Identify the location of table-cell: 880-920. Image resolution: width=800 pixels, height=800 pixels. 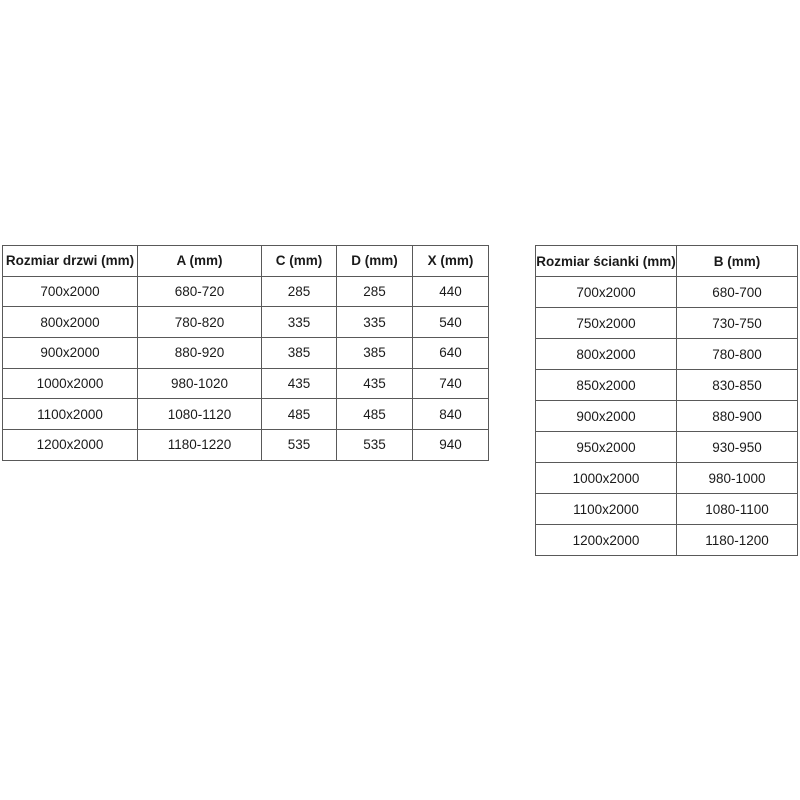
(199, 353).